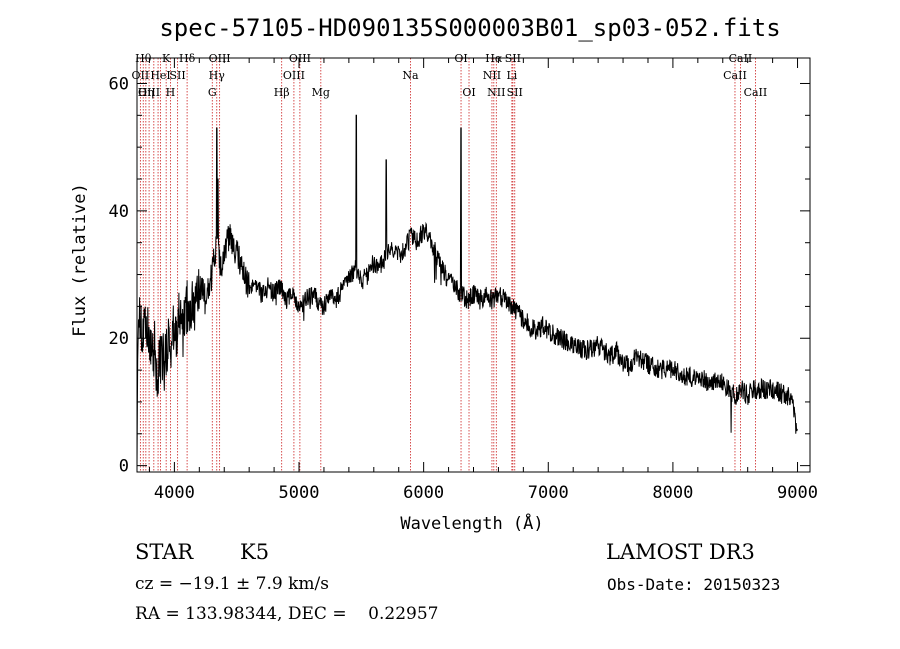 The image size is (900, 649). Describe the element at coordinates (468, 92) in the screenshot. I see `line-marker-label-20: OI` at that location.